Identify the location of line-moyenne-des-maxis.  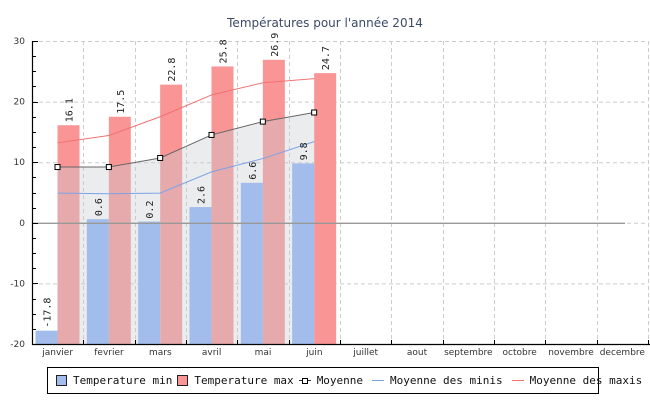
(186, 111).